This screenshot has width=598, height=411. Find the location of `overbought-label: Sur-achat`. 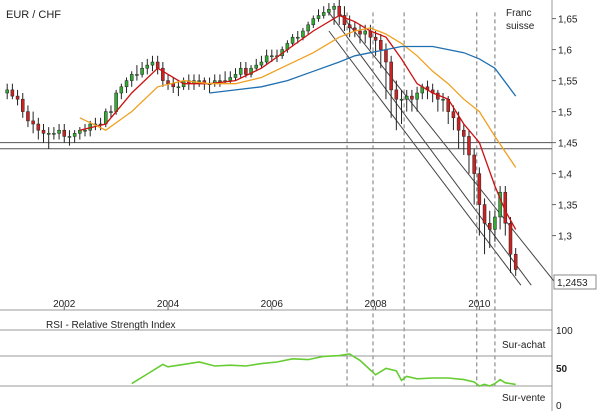

overbought-label: Sur-achat is located at coordinates (524, 345).